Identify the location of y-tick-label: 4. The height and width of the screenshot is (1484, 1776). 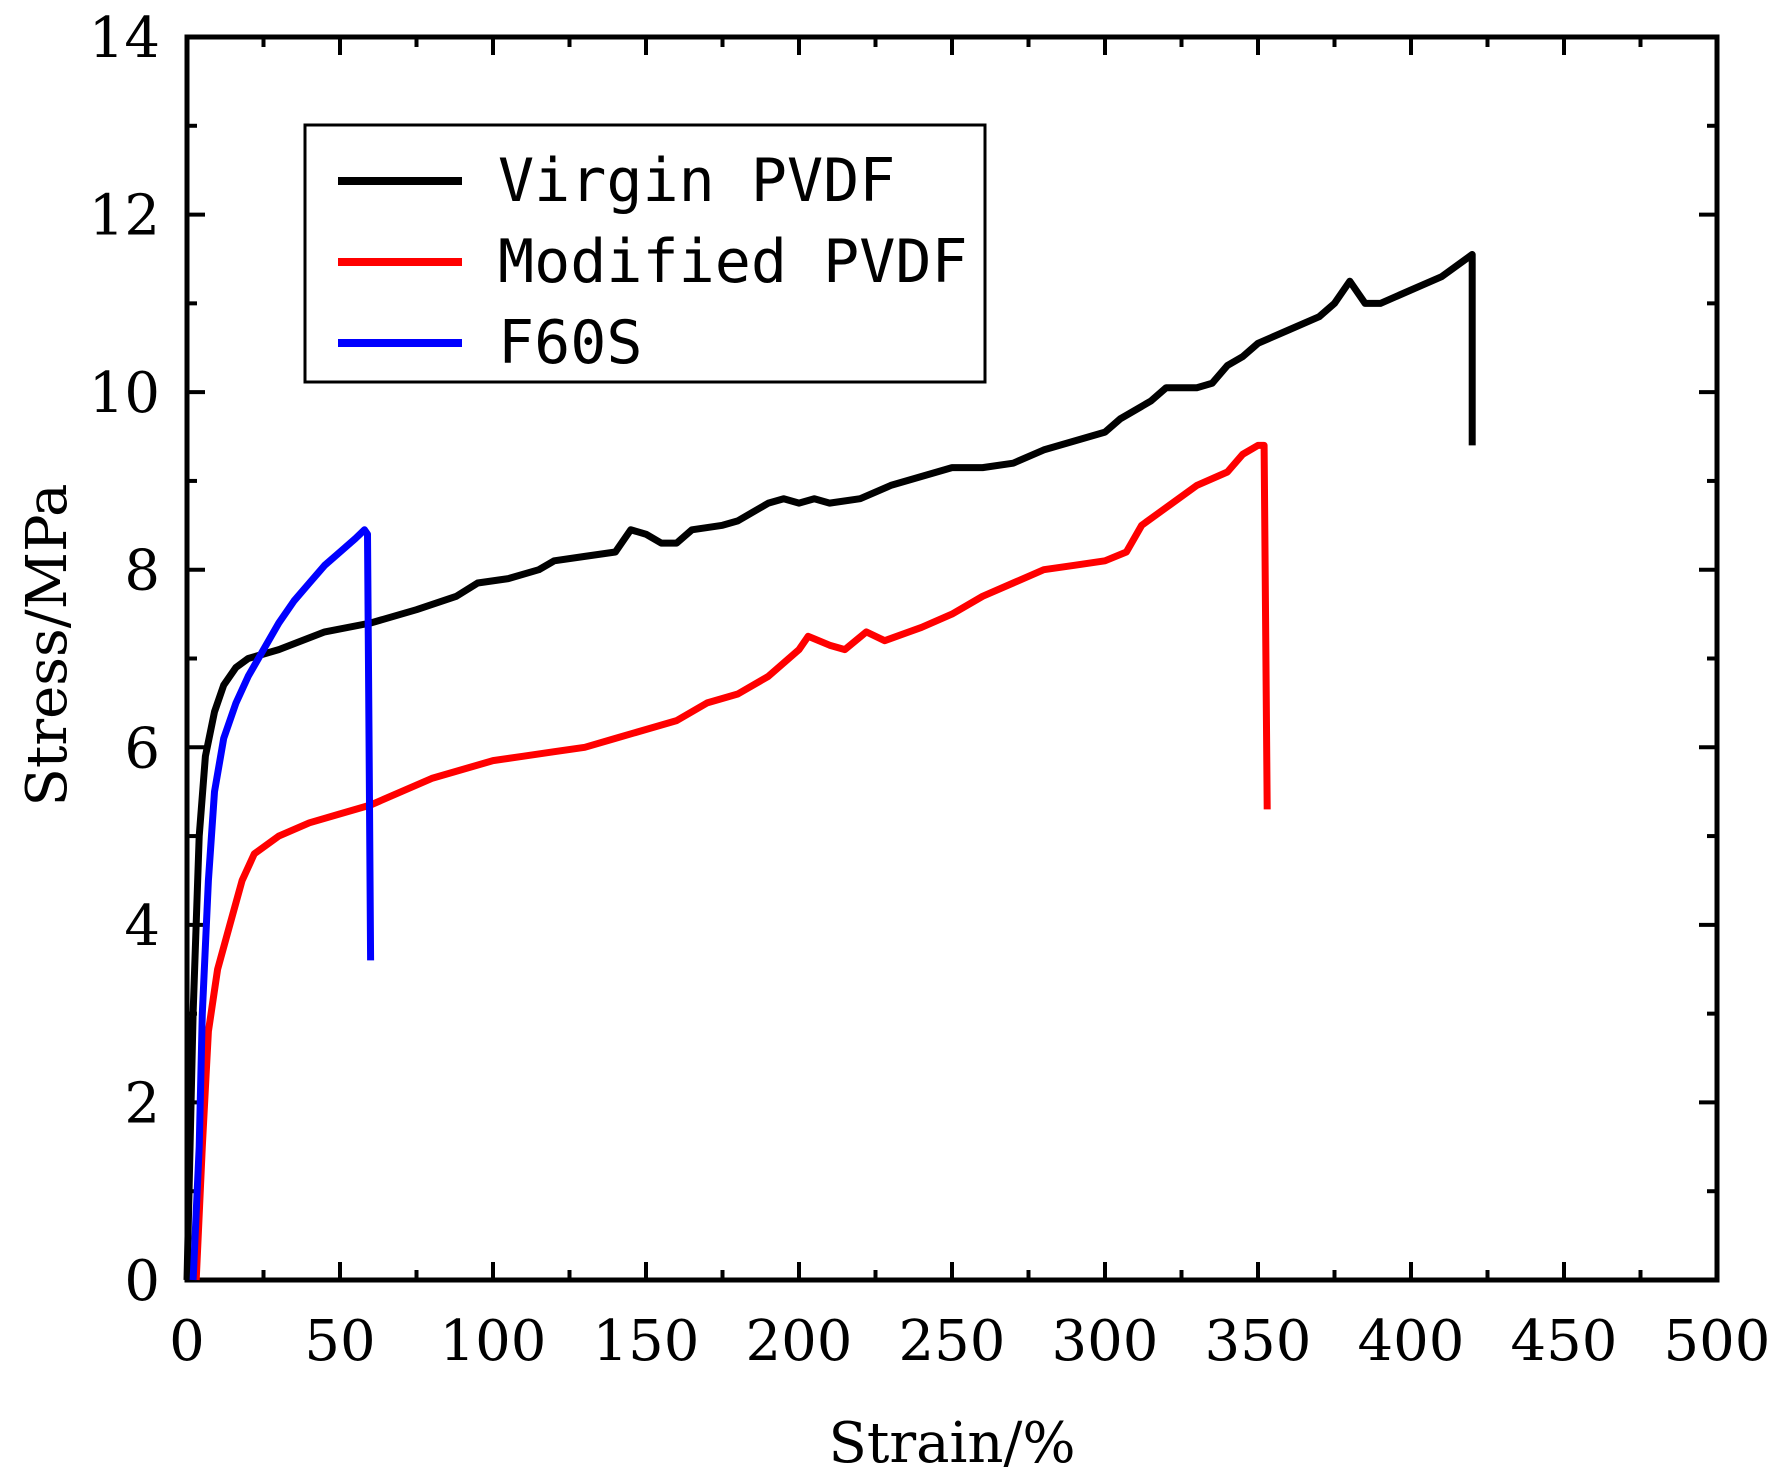
(142, 926).